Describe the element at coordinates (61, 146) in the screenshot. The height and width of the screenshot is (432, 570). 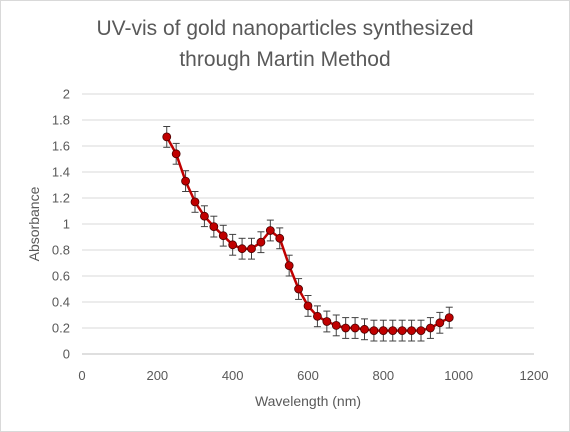
I see `y-tick-label: 1.6` at that location.